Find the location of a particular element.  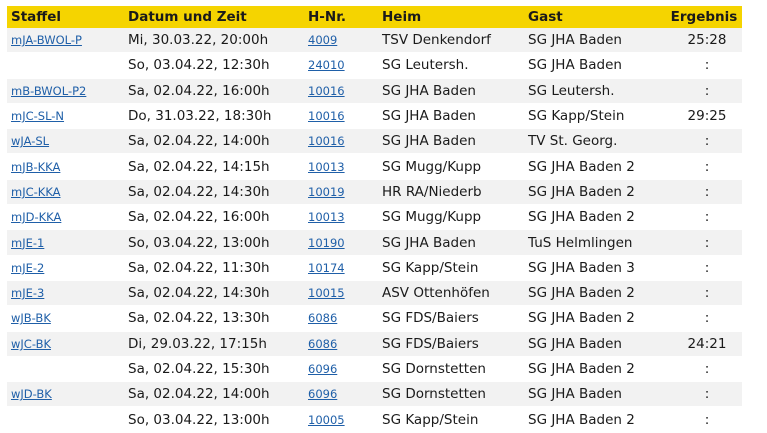

cell-staffel: wJD-BK is located at coordinates (65, 394).